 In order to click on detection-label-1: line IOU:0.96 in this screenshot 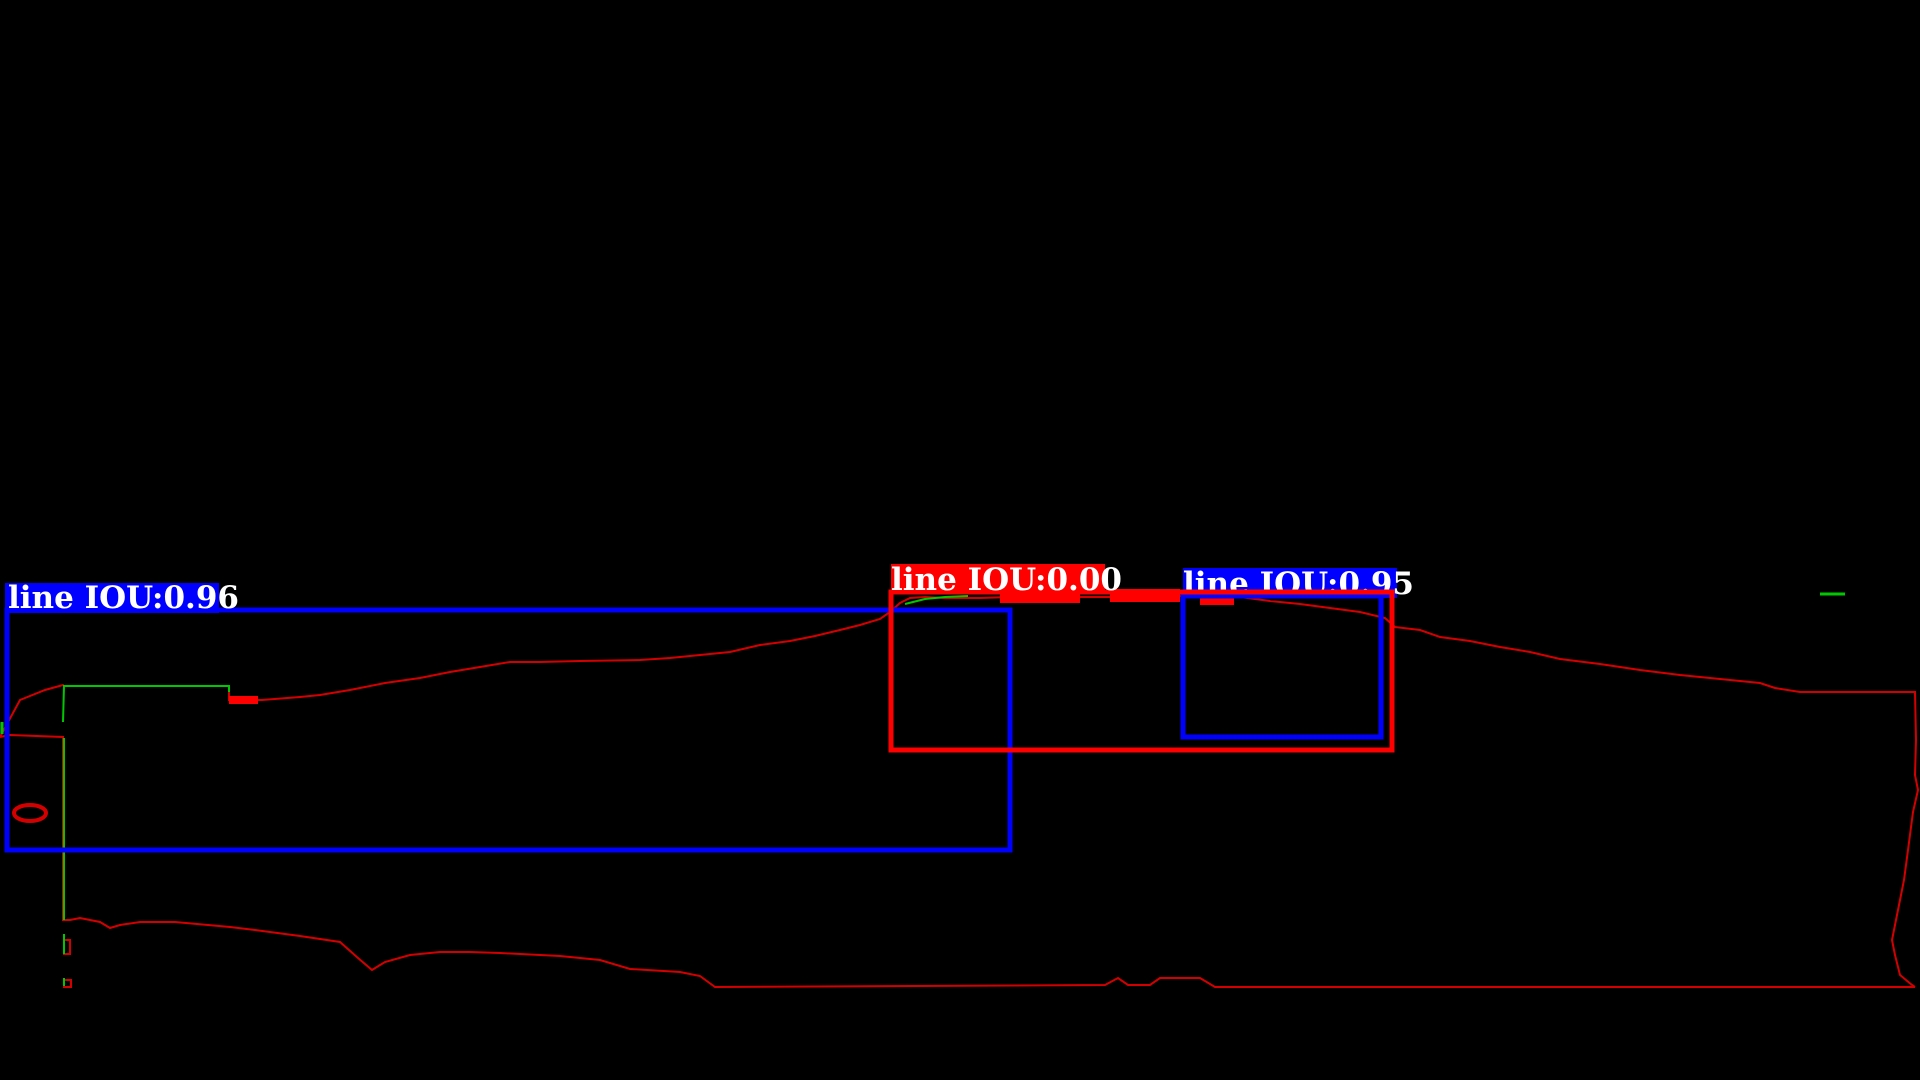, I will do `click(123, 598)`.